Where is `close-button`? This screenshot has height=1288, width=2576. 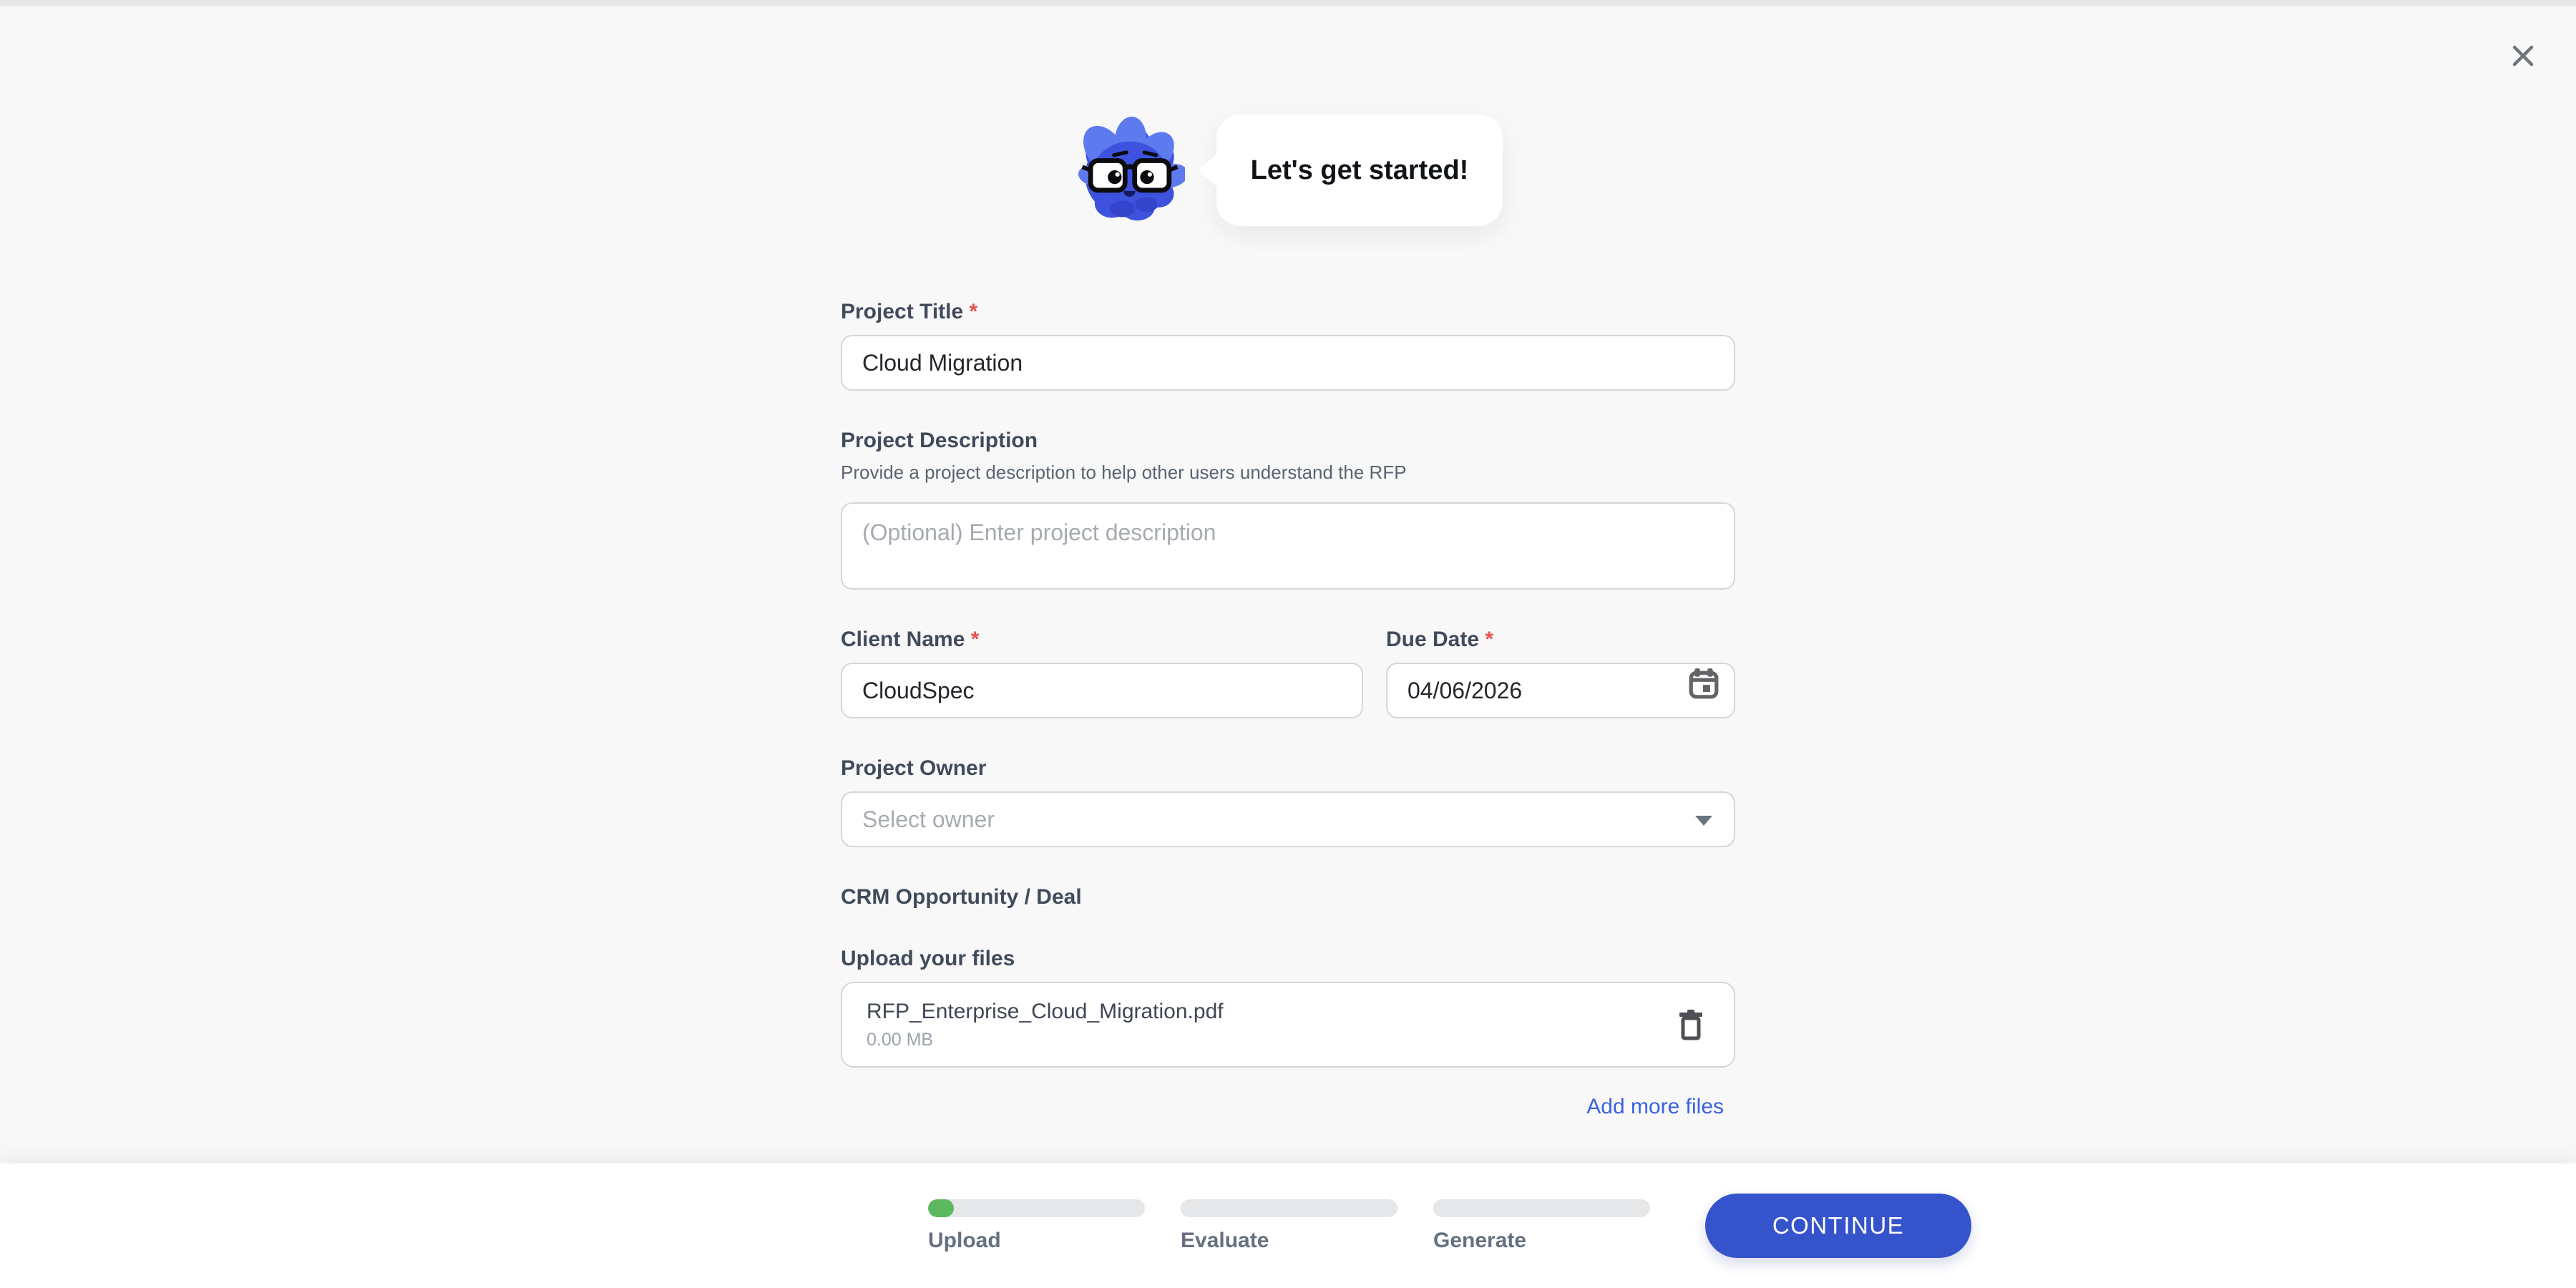 close-button is located at coordinates (2523, 55).